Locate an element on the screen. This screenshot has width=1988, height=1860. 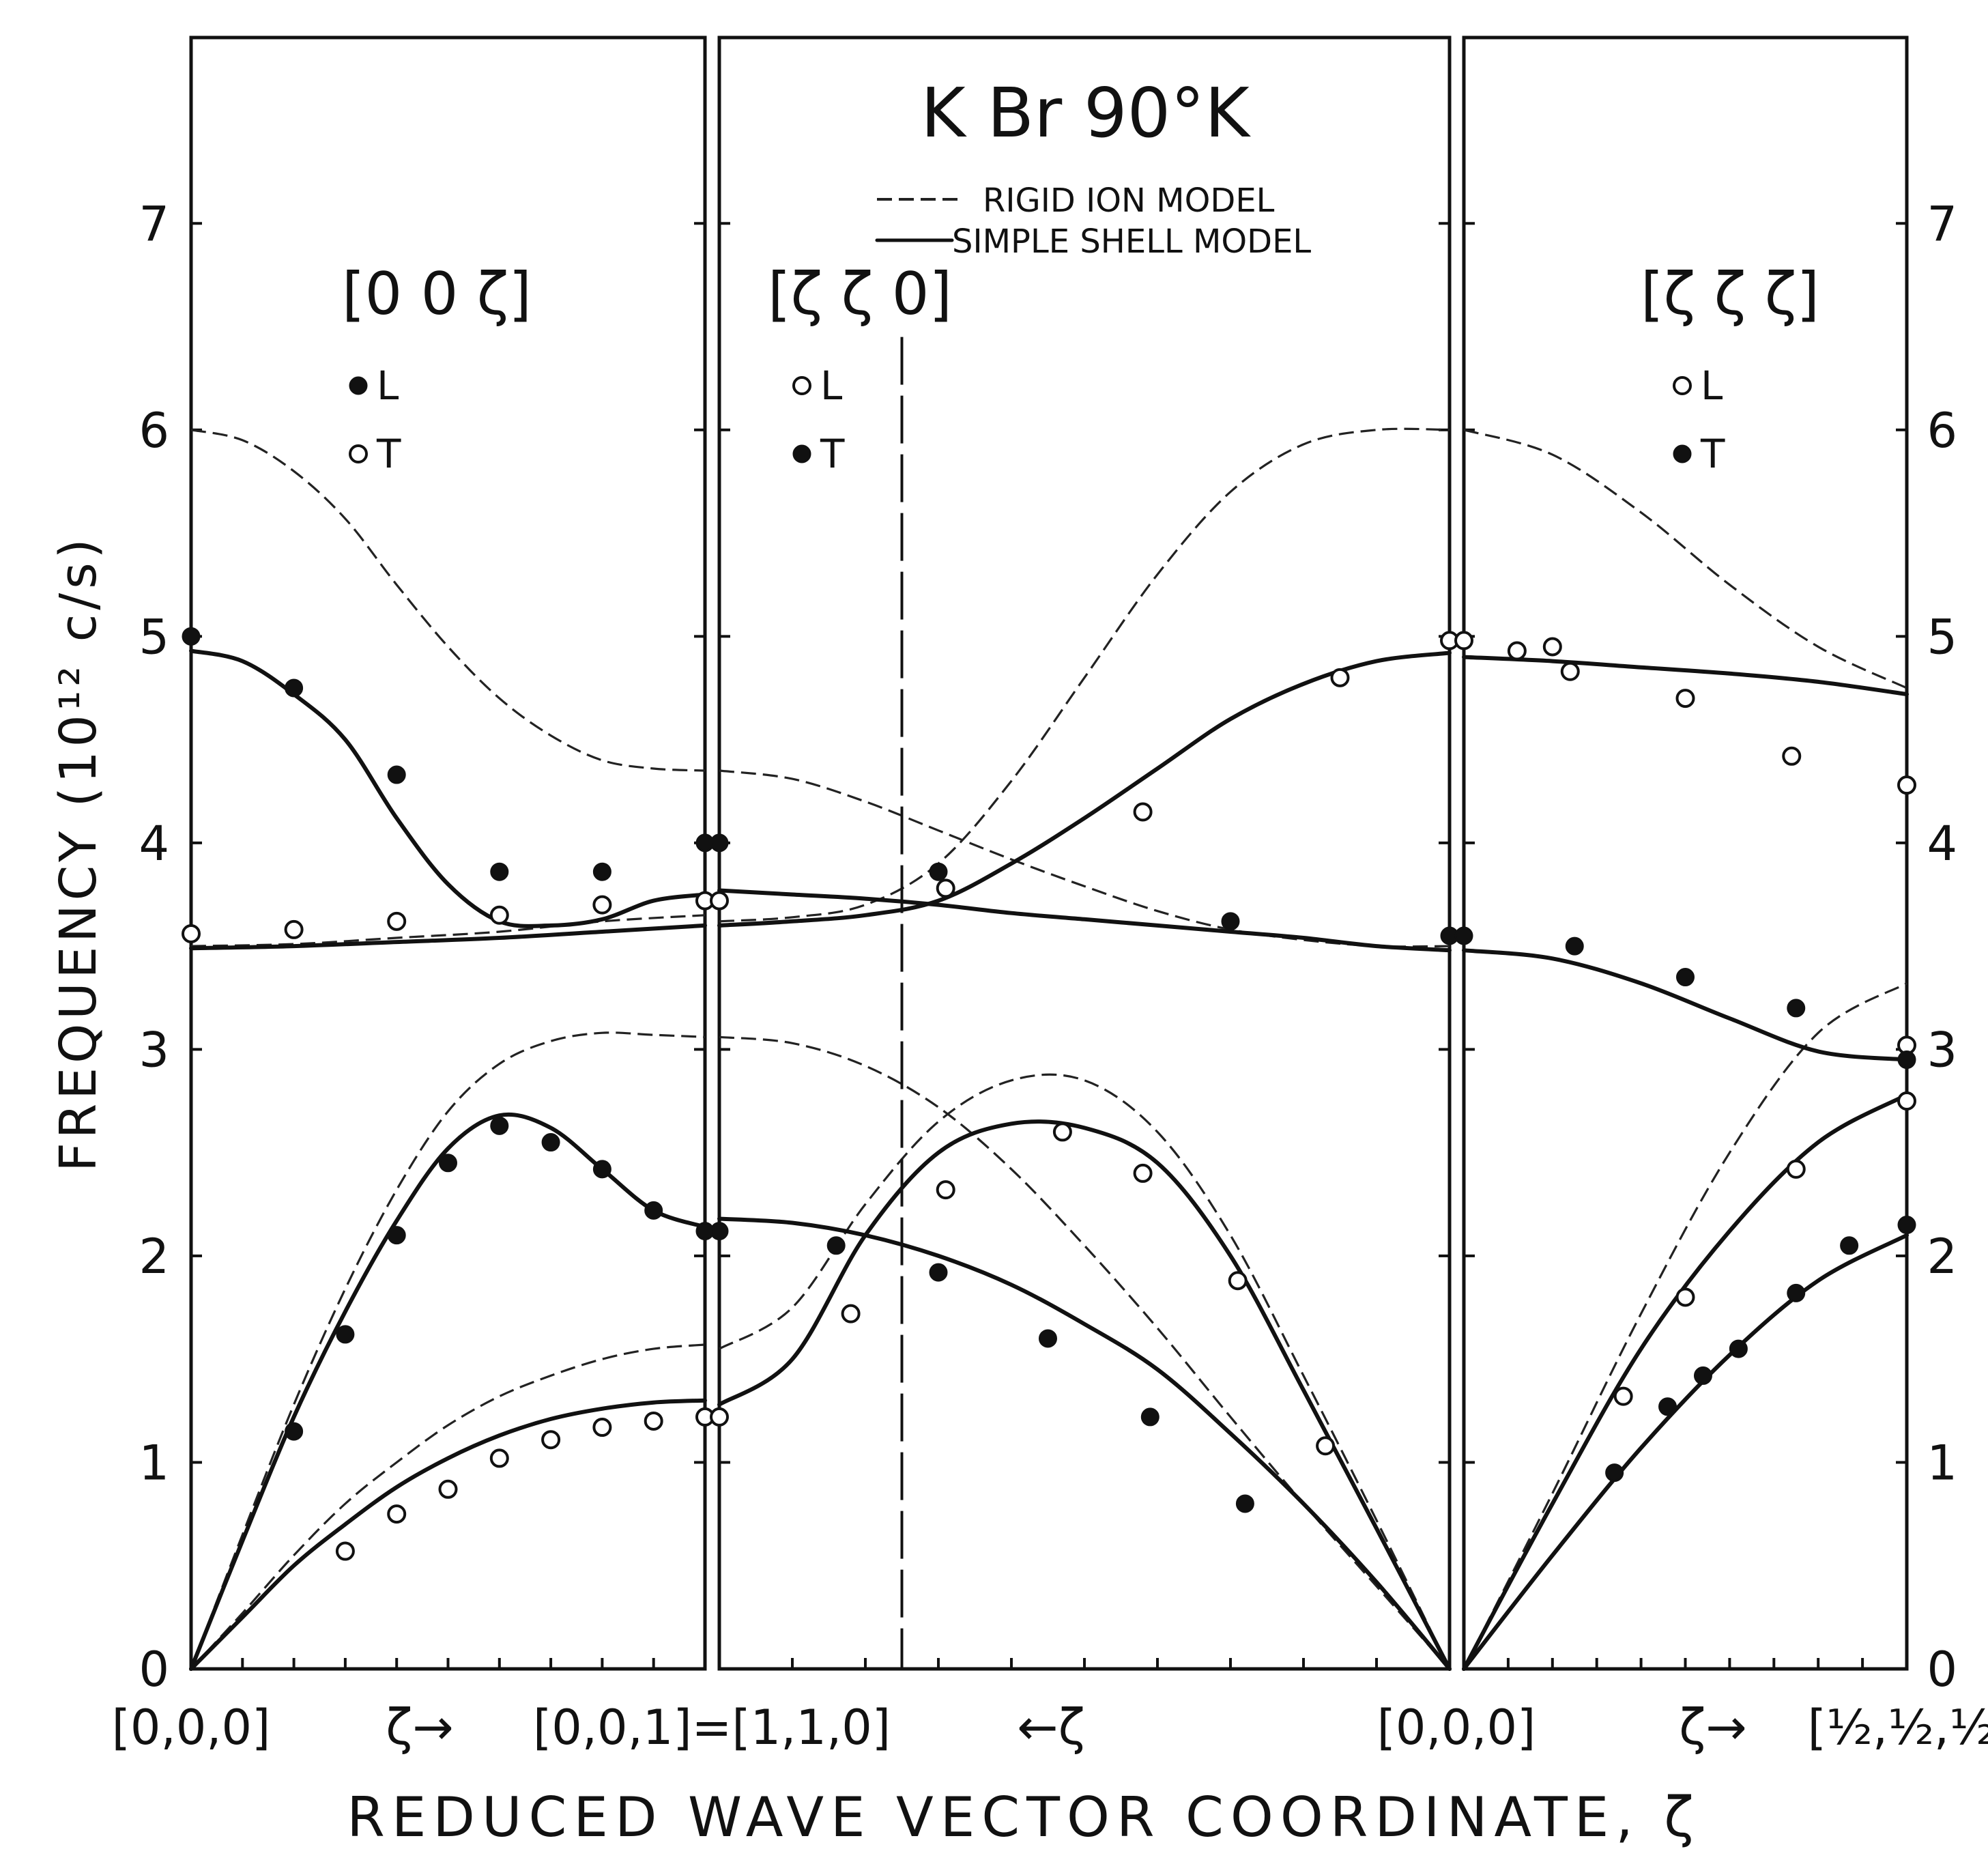
y-tick-label-left: 0 is located at coordinates (154, 1670).